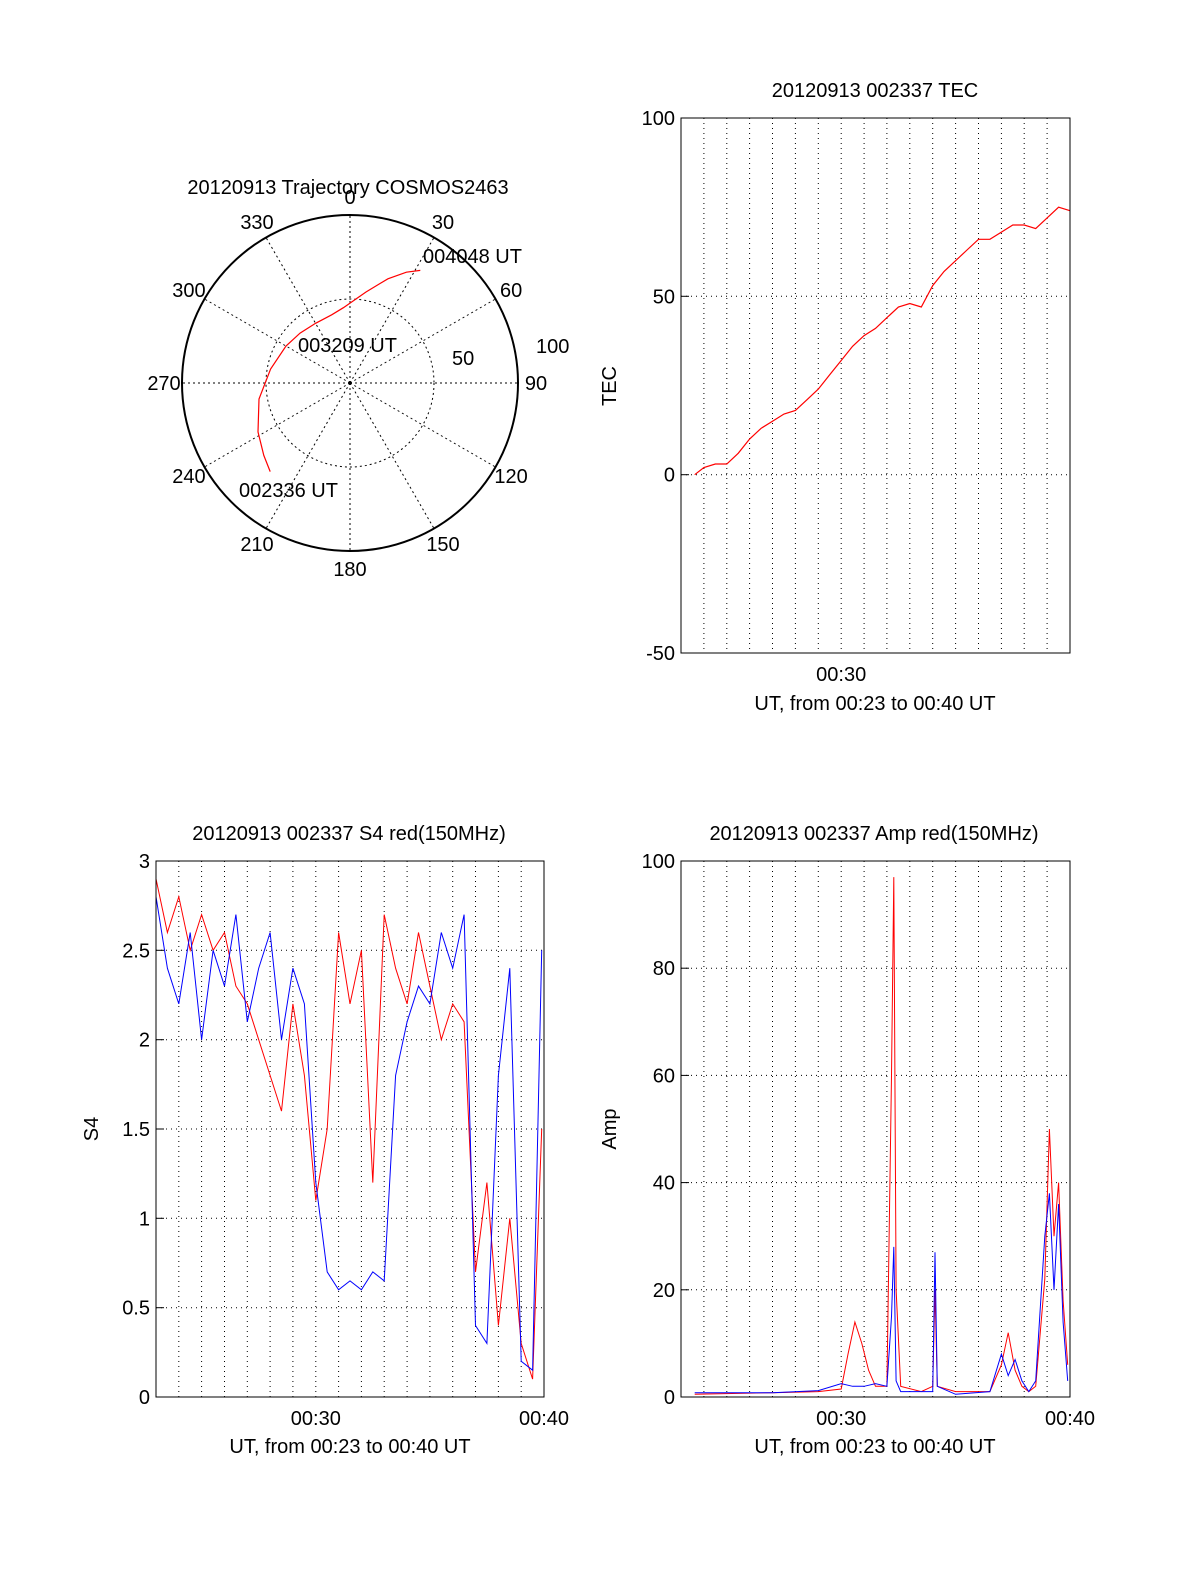  I want to click on polar-outer-ring, so click(350, 383).